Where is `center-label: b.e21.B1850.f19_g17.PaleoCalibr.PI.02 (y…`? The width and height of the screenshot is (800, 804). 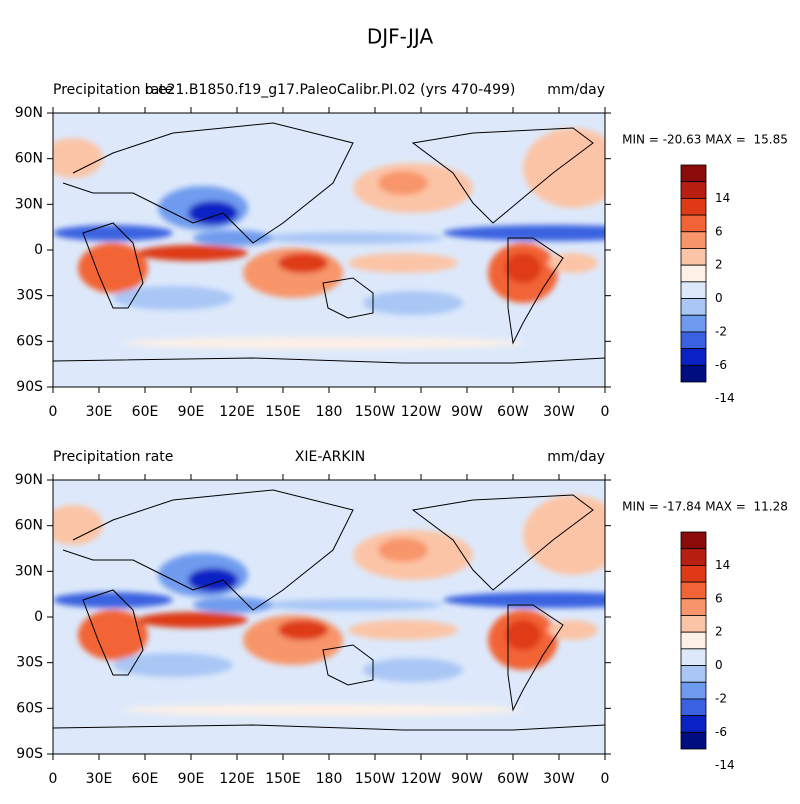
center-label: b.e21.B1850.f19_g17.PaleoCalibr.PI.02 (y… is located at coordinates (330, 90).